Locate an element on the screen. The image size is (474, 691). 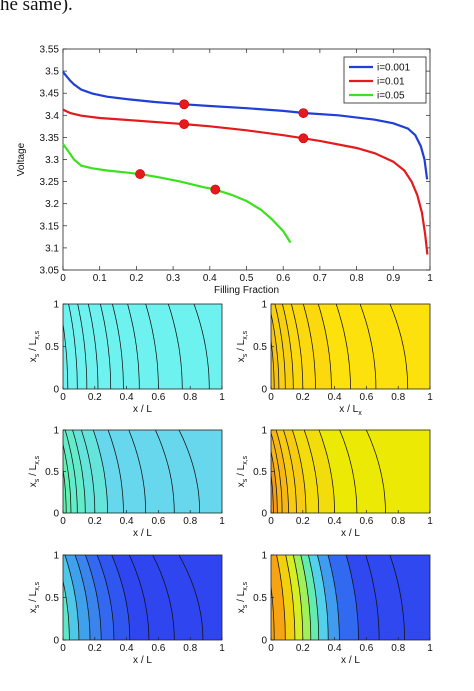
y-tick-label: 3.5 is located at coordinates (52, 72).